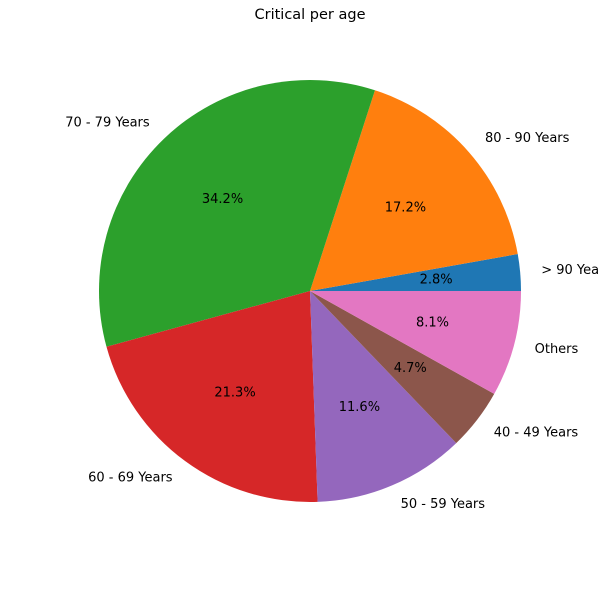 The image size is (600, 600). I want to click on slice-label: Others, so click(557, 349).